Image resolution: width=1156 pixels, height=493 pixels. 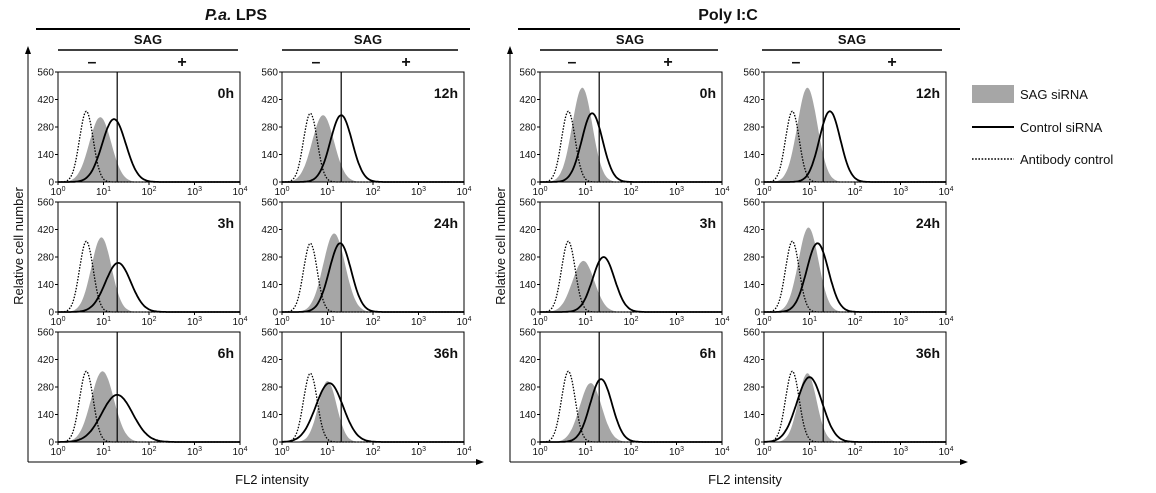 I want to click on legend-label-control-sirna: Control siRNA, so click(x=1061, y=127).